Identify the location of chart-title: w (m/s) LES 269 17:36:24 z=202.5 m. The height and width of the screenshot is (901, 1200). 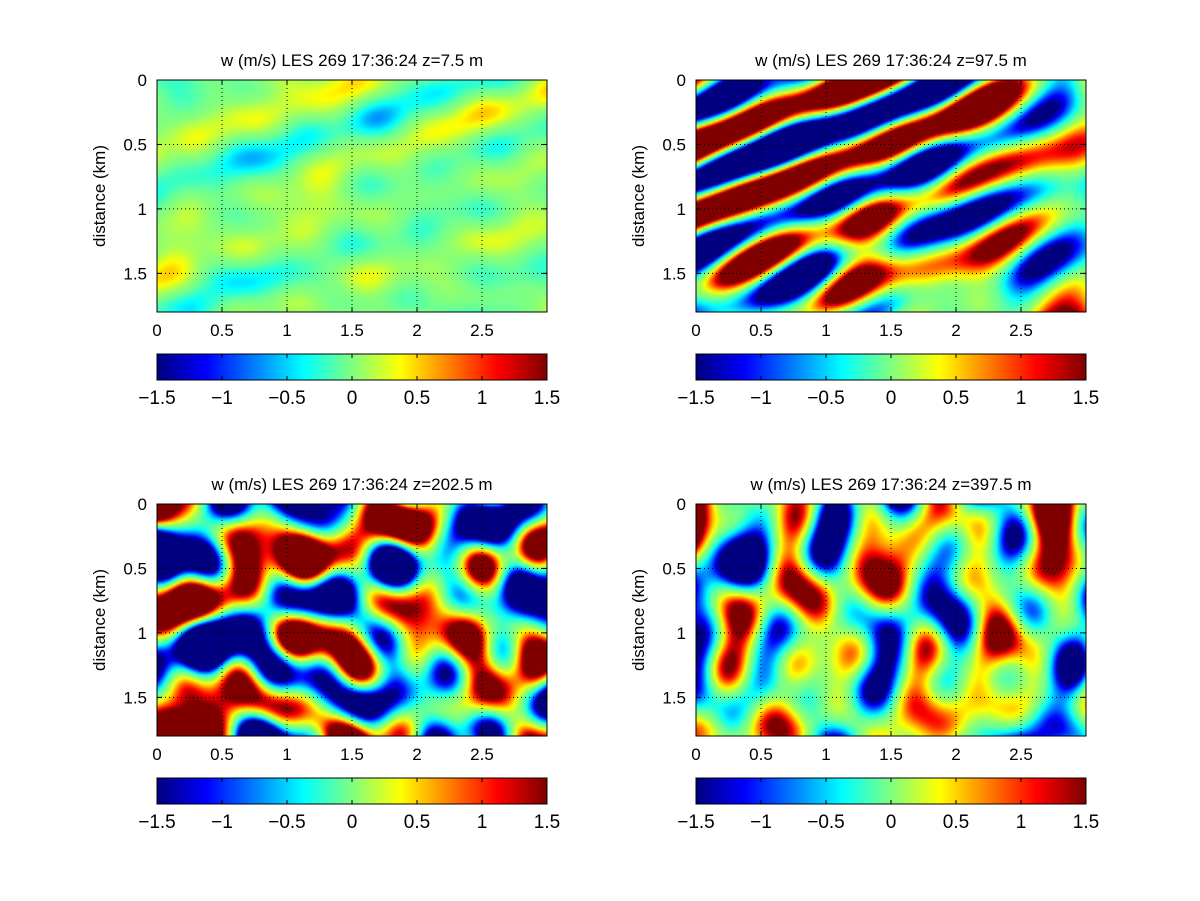
(351, 484).